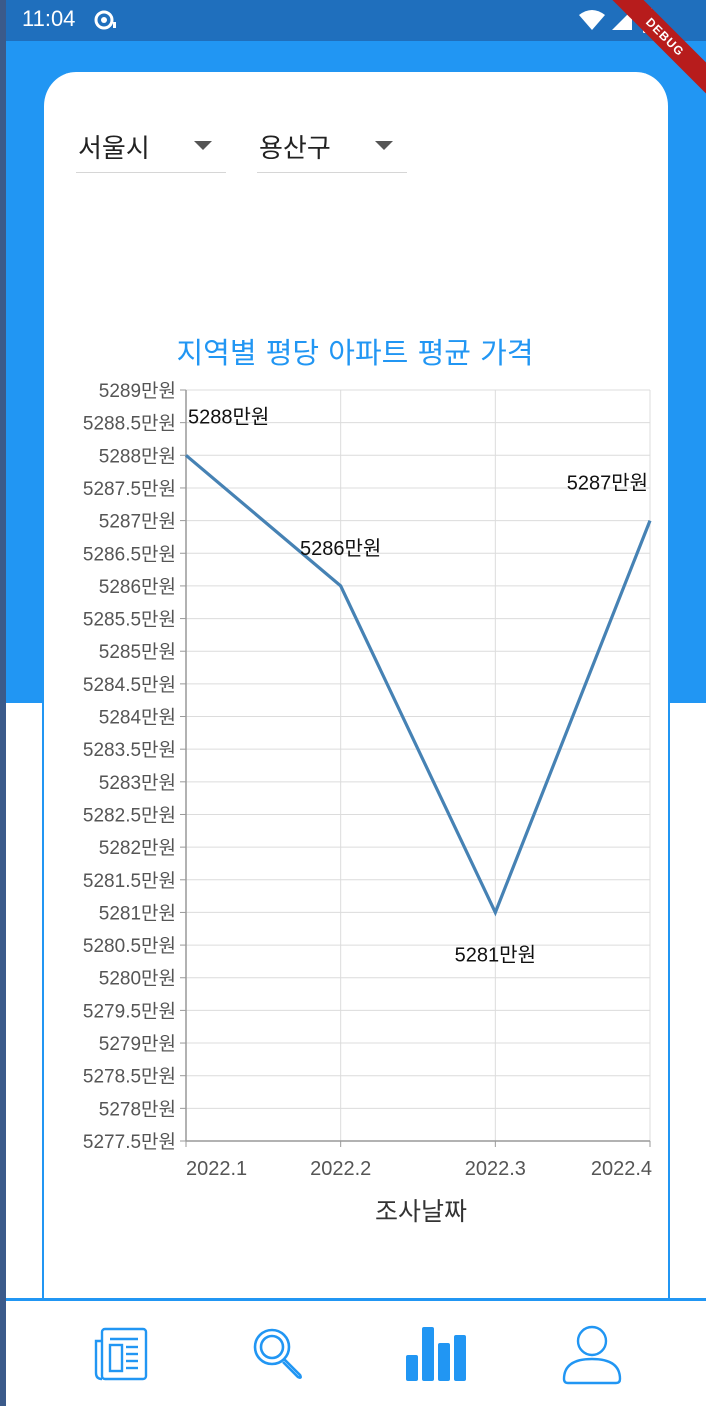  Describe the element at coordinates (495, 954) in the screenshot. I see `data-label: 5281만원` at that location.